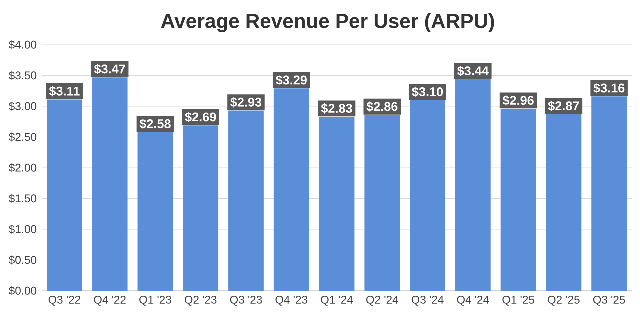 The width and height of the screenshot is (640, 321). Describe the element at coordinates (23, 45) in the screenshot. I see `y-tick-label: $4.00` at that location.